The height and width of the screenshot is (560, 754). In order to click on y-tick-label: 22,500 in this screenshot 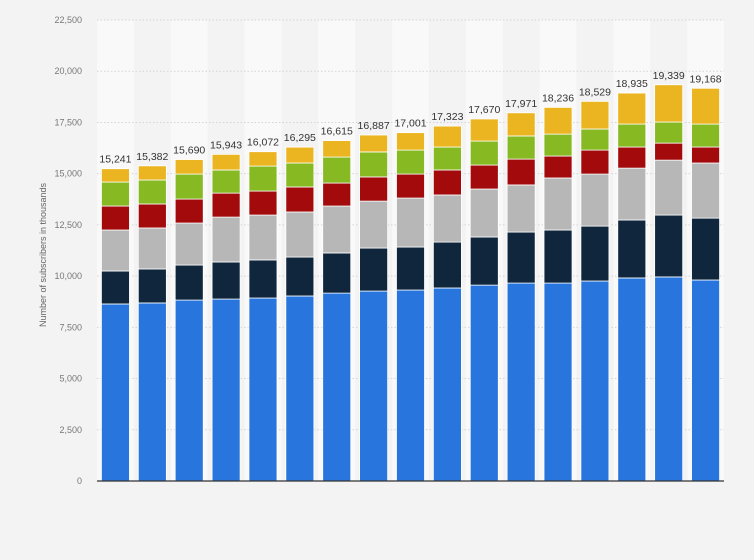, I will do `click(68, 20)`.